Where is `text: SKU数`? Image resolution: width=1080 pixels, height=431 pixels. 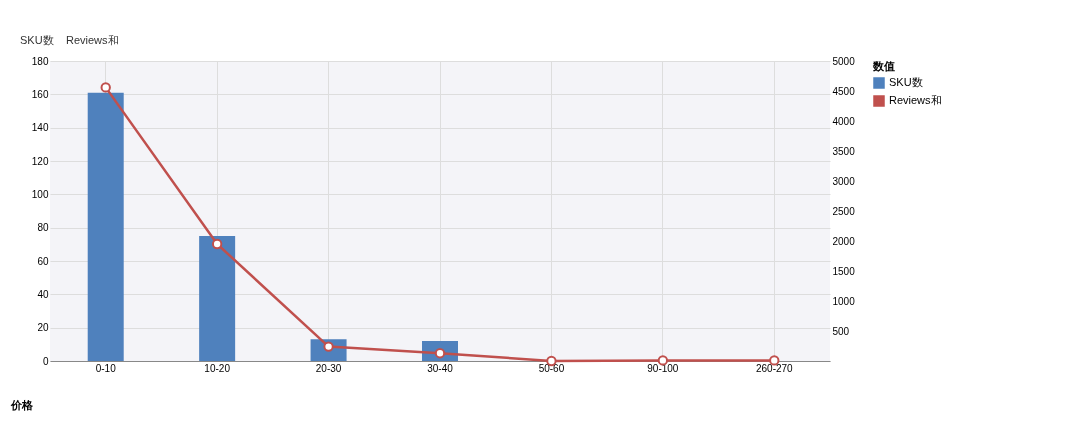
text: SKU数 is located at coordinates (37, 40).